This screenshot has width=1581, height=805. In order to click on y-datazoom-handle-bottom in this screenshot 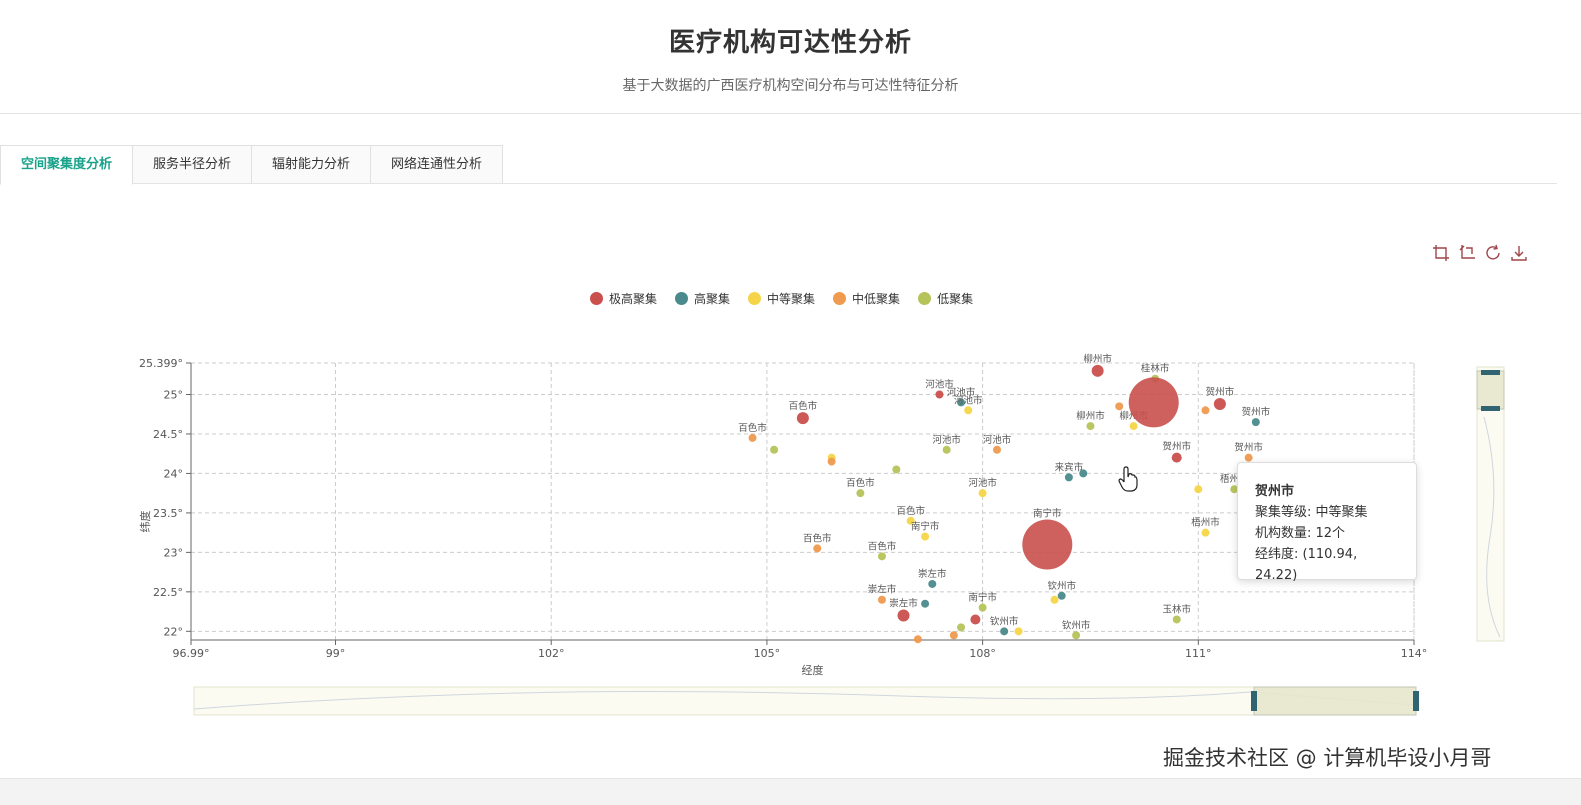, I will do `click(1490, 408)`.